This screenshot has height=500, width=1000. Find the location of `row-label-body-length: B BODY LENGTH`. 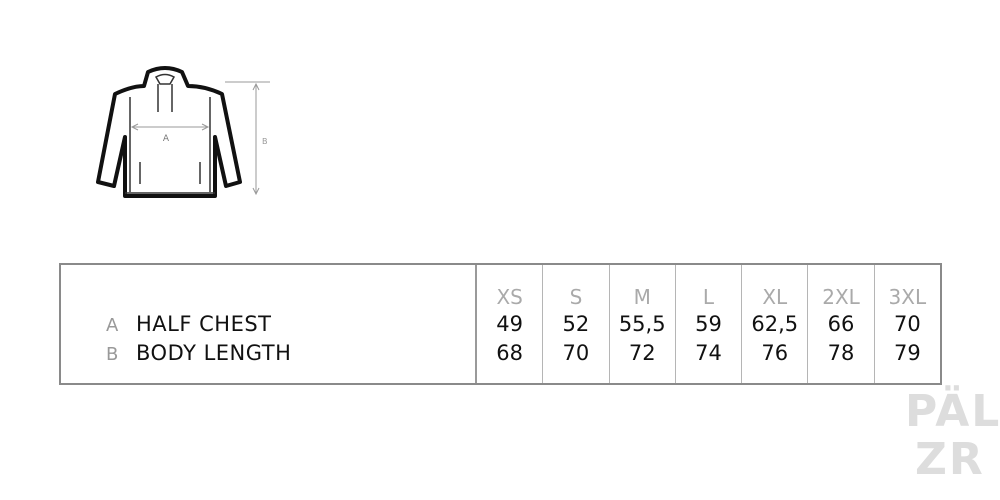

row-label-body-length: B BODY LENGTH is located at coordinates (198, 353).